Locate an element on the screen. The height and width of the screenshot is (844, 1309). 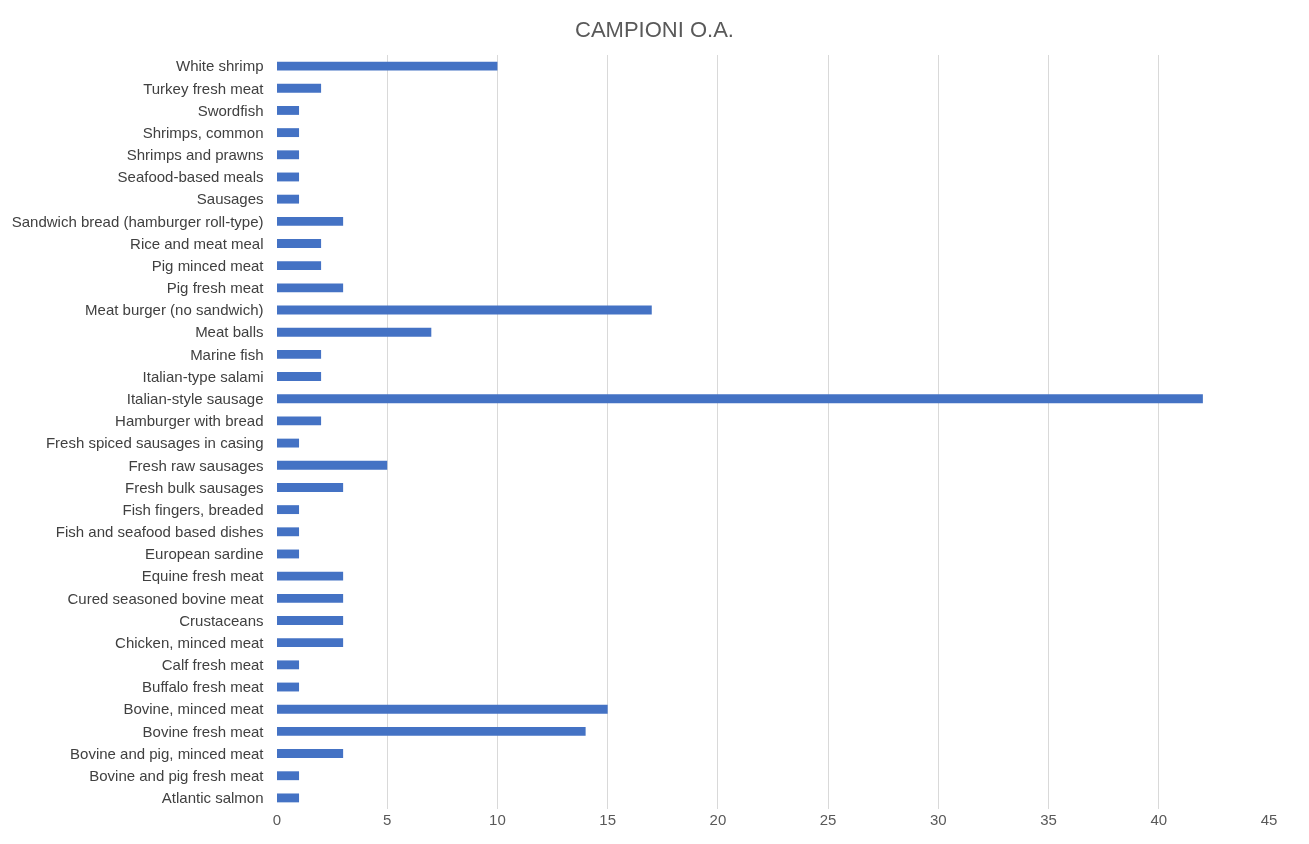
y-tick-label: Rice and meat meal is located at coordinates (203, 243).